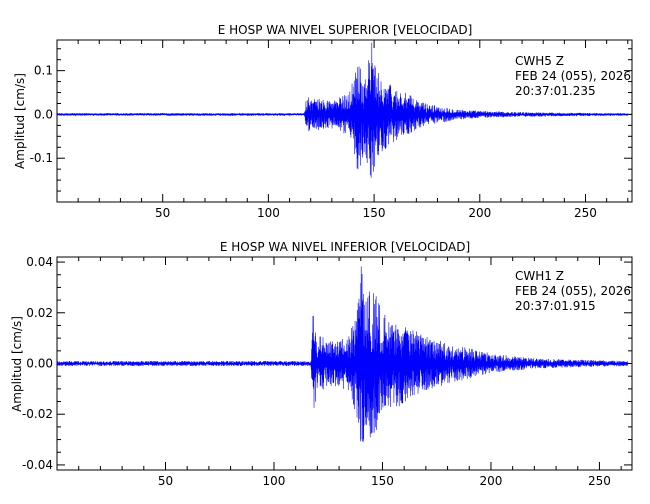 This screenshot has height=504, width=650. What do you see at coordinates (39, 313) in the screenshot?
I see `y-tick-label: 0.02` at bounding box center [39, 313].